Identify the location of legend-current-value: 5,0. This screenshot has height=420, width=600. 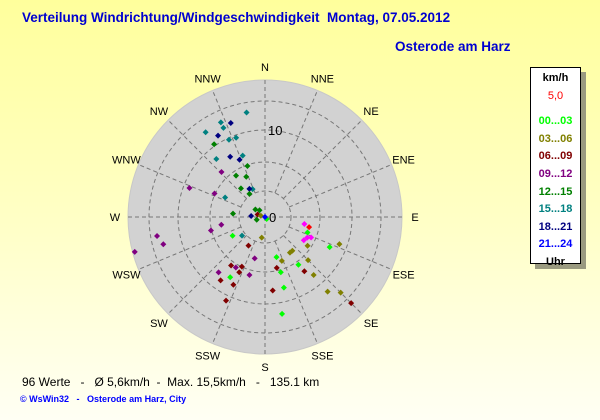
(555, 95).